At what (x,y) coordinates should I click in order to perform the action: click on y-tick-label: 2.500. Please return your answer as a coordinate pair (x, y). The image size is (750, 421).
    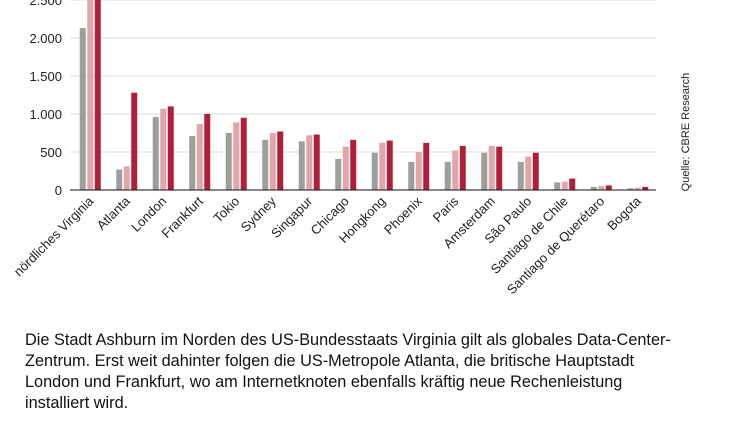
    Looking at the image, I should click on (45, 4).